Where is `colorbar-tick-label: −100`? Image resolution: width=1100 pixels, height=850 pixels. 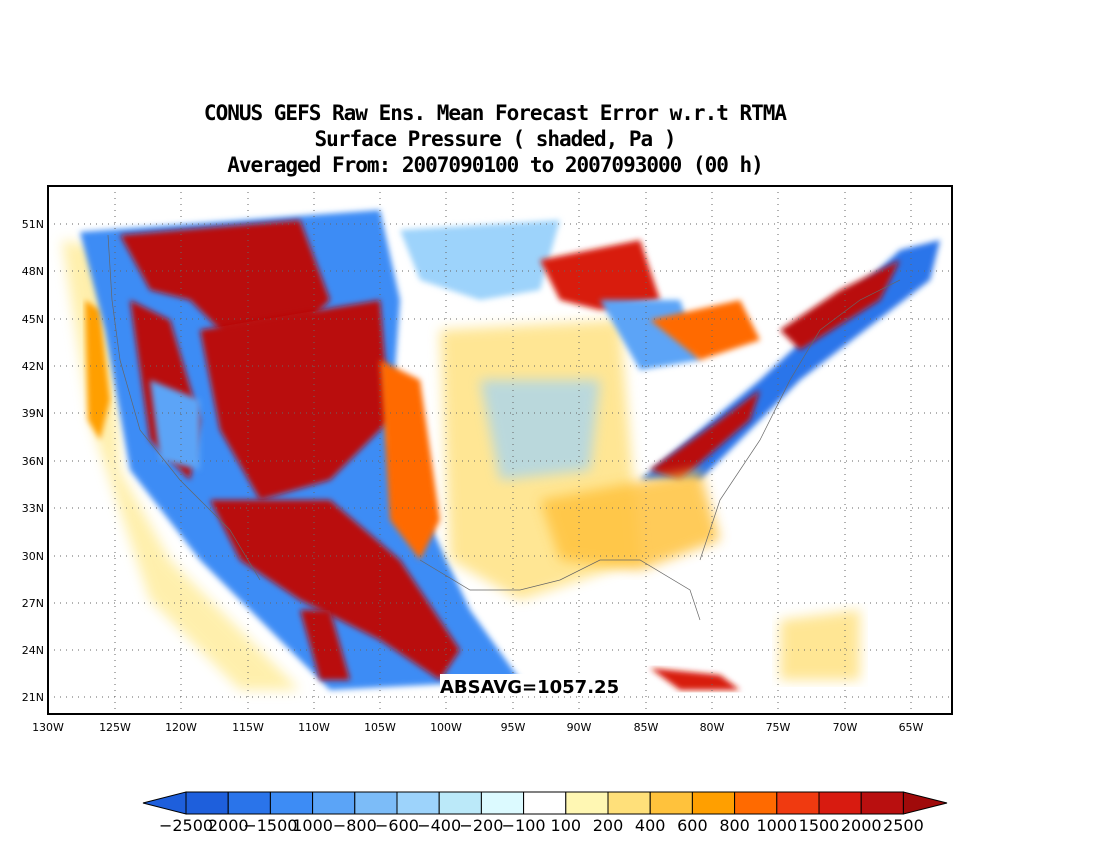 colorbar-tick-label: −100 is located at coordinates (524, 825).